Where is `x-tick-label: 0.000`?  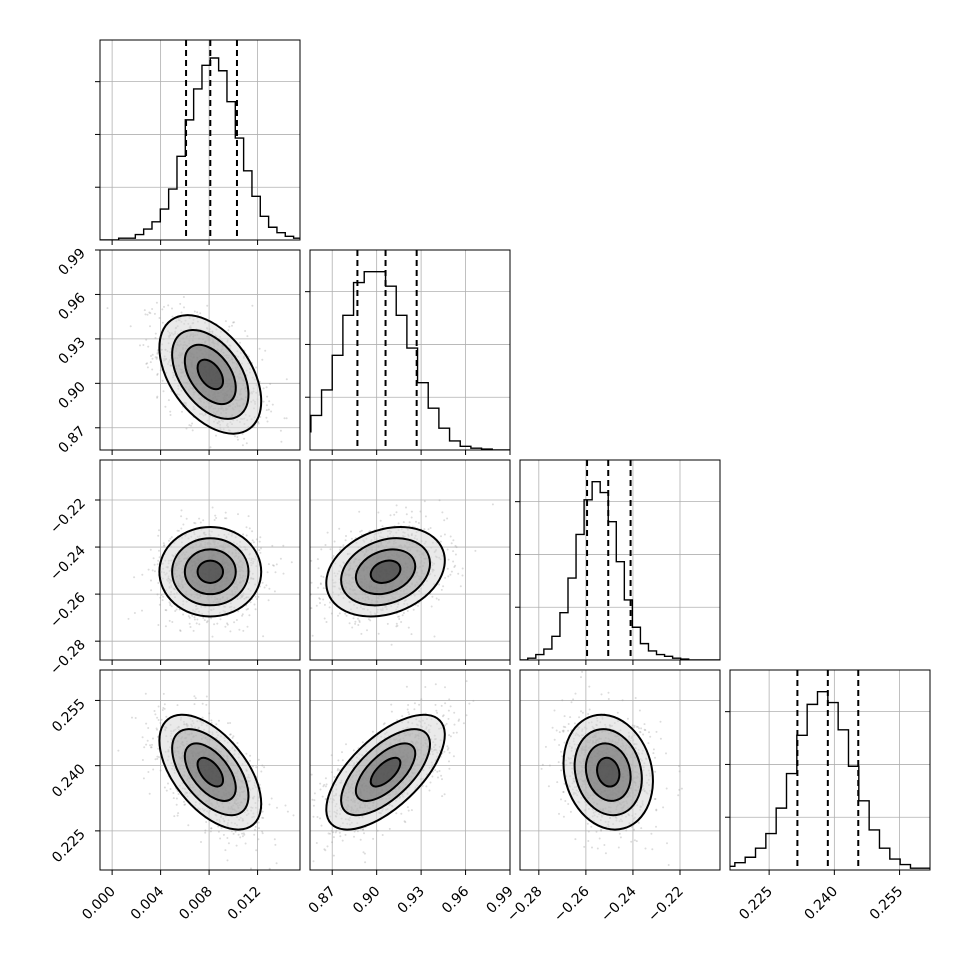
x-tick-label: 0.000 is located at coordinates (99, 904).